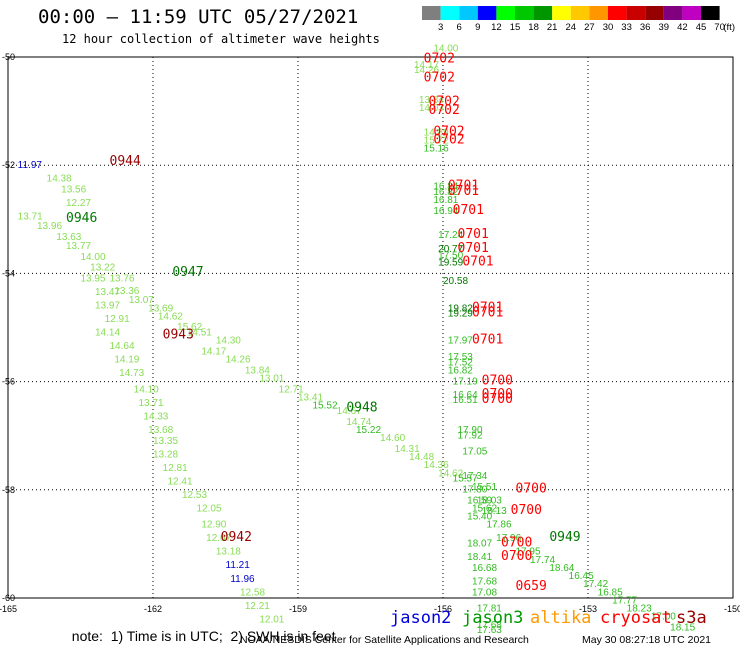 The width and height of the screenshot is (740, 650). Describe the element at coordinates (608, 27) in the screenshot. I see `colorbar-label: 30` at that location.